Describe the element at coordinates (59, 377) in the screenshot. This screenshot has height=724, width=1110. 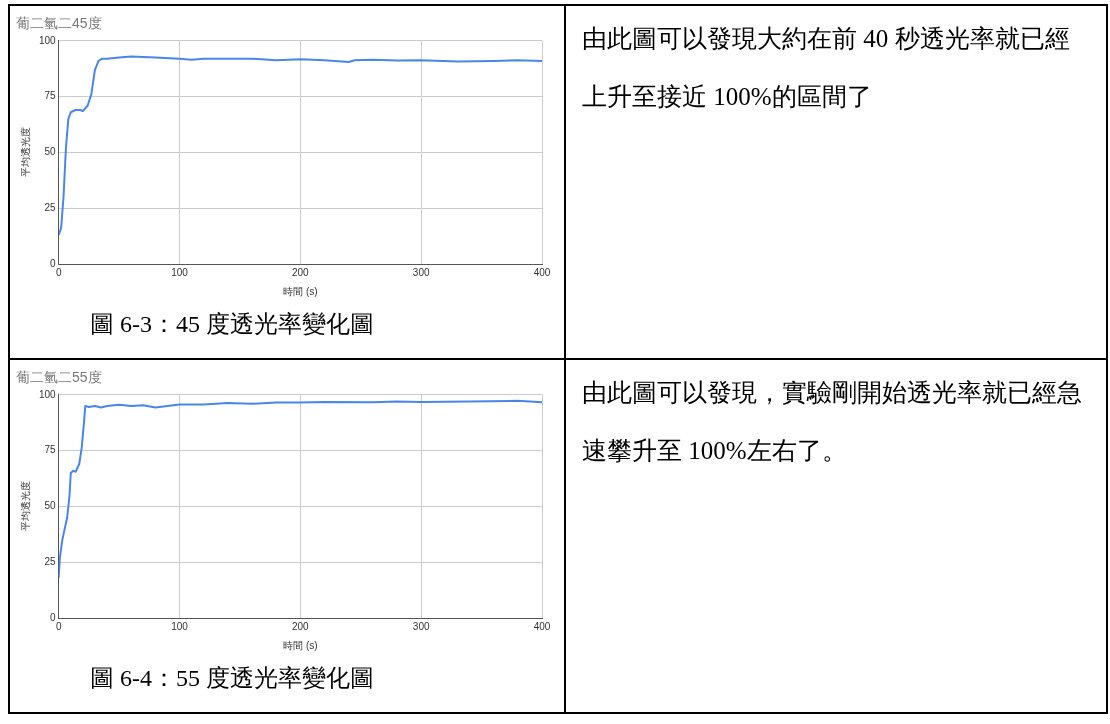
I see `chart-title: 葡二氫二55度` at that location.